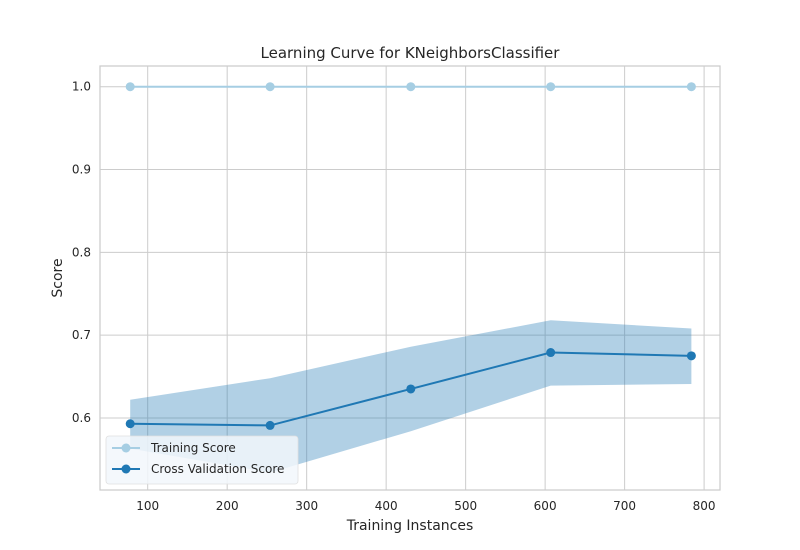  I want to click on y-tick-label: 0.7, so click(81, 335).